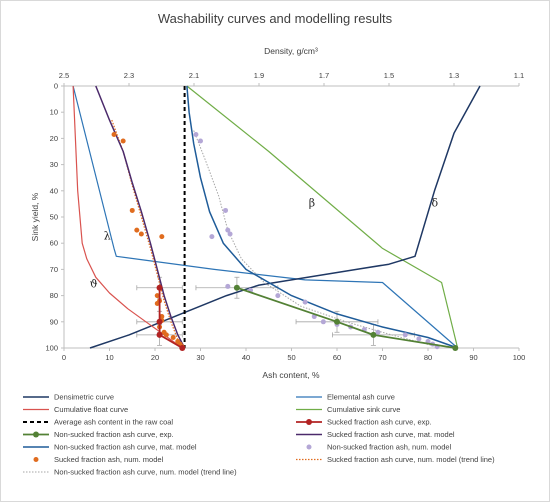  Describe the element at coordinates (375, 434) in the screenshot. I see `legend-item-sucked-fraction-ash-curve-mat-model: Sucked fraction ash curve, mat. model` at that location.